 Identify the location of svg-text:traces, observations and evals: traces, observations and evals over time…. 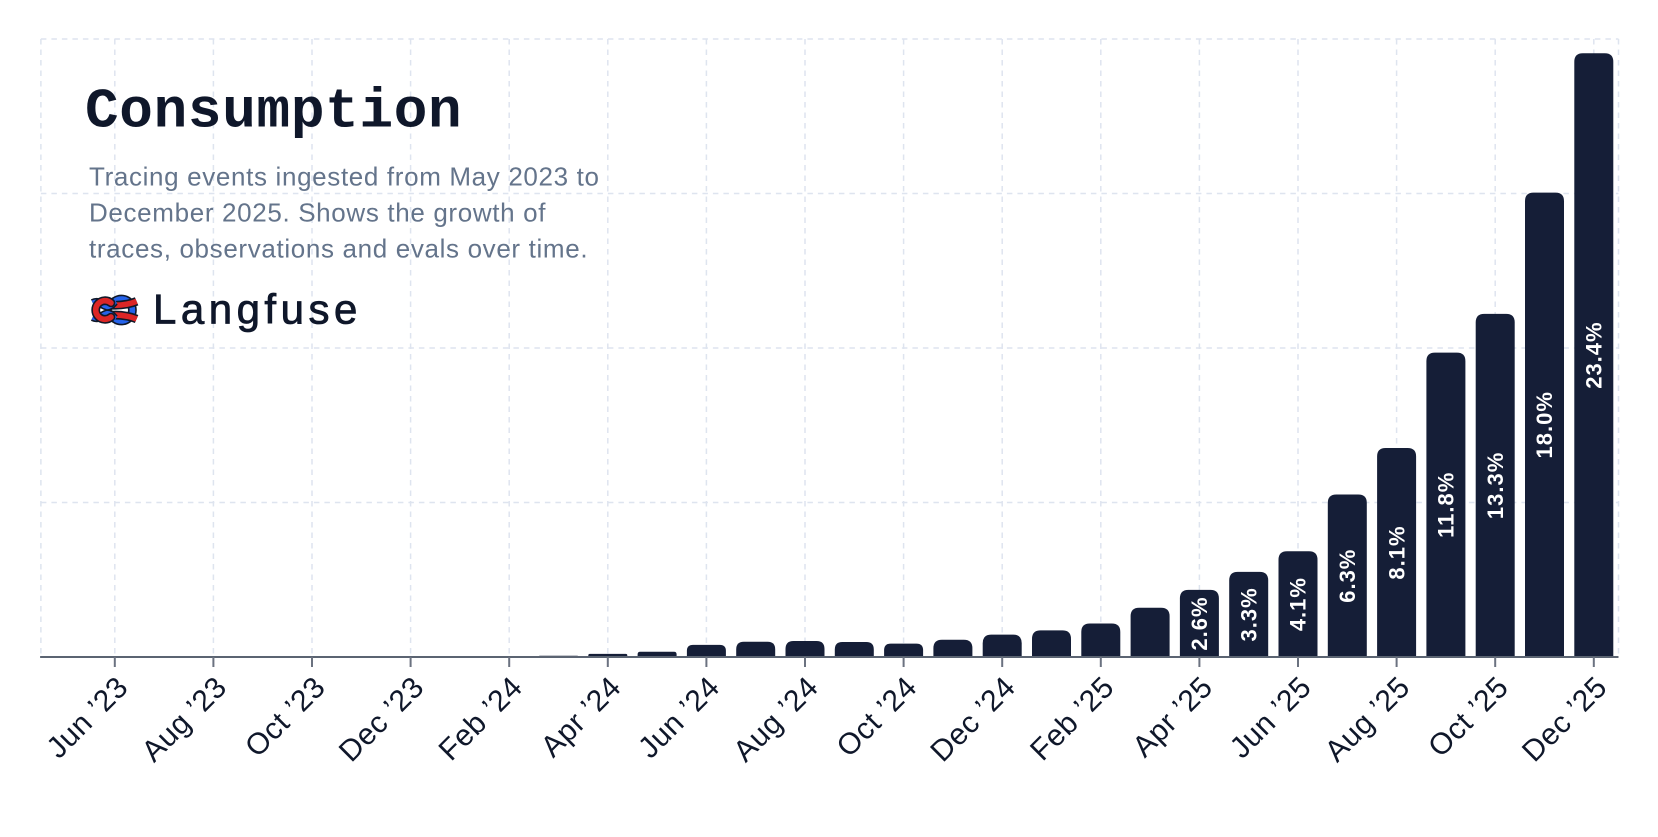
(338, 249).